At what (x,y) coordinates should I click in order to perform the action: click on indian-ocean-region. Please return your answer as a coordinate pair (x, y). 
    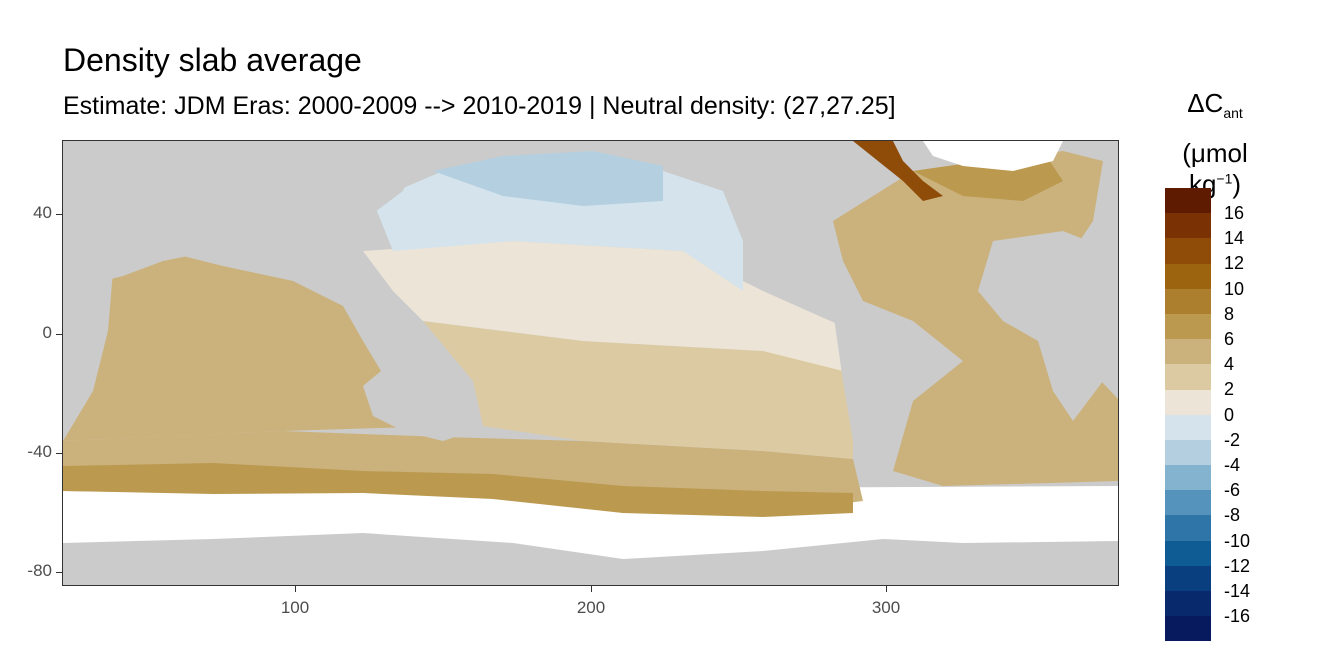
    Looking at the image, I should click on (253, 348).